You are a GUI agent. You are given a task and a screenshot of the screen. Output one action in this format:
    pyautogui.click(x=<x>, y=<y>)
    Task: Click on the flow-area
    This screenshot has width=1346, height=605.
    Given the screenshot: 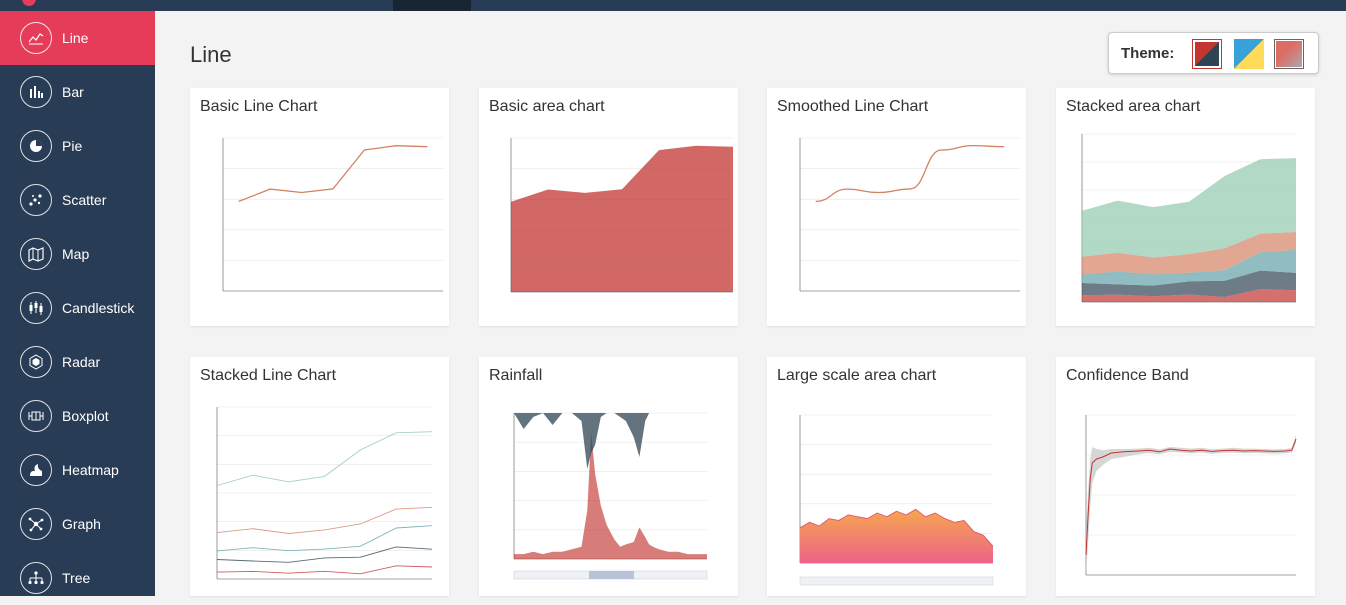 What is the action you would take?
    pyautogui.click(x=610, y=495)
    